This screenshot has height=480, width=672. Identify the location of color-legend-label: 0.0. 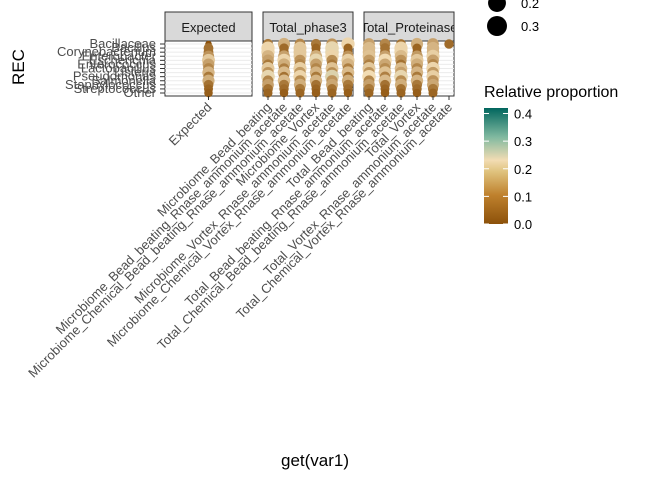
(523, 224).